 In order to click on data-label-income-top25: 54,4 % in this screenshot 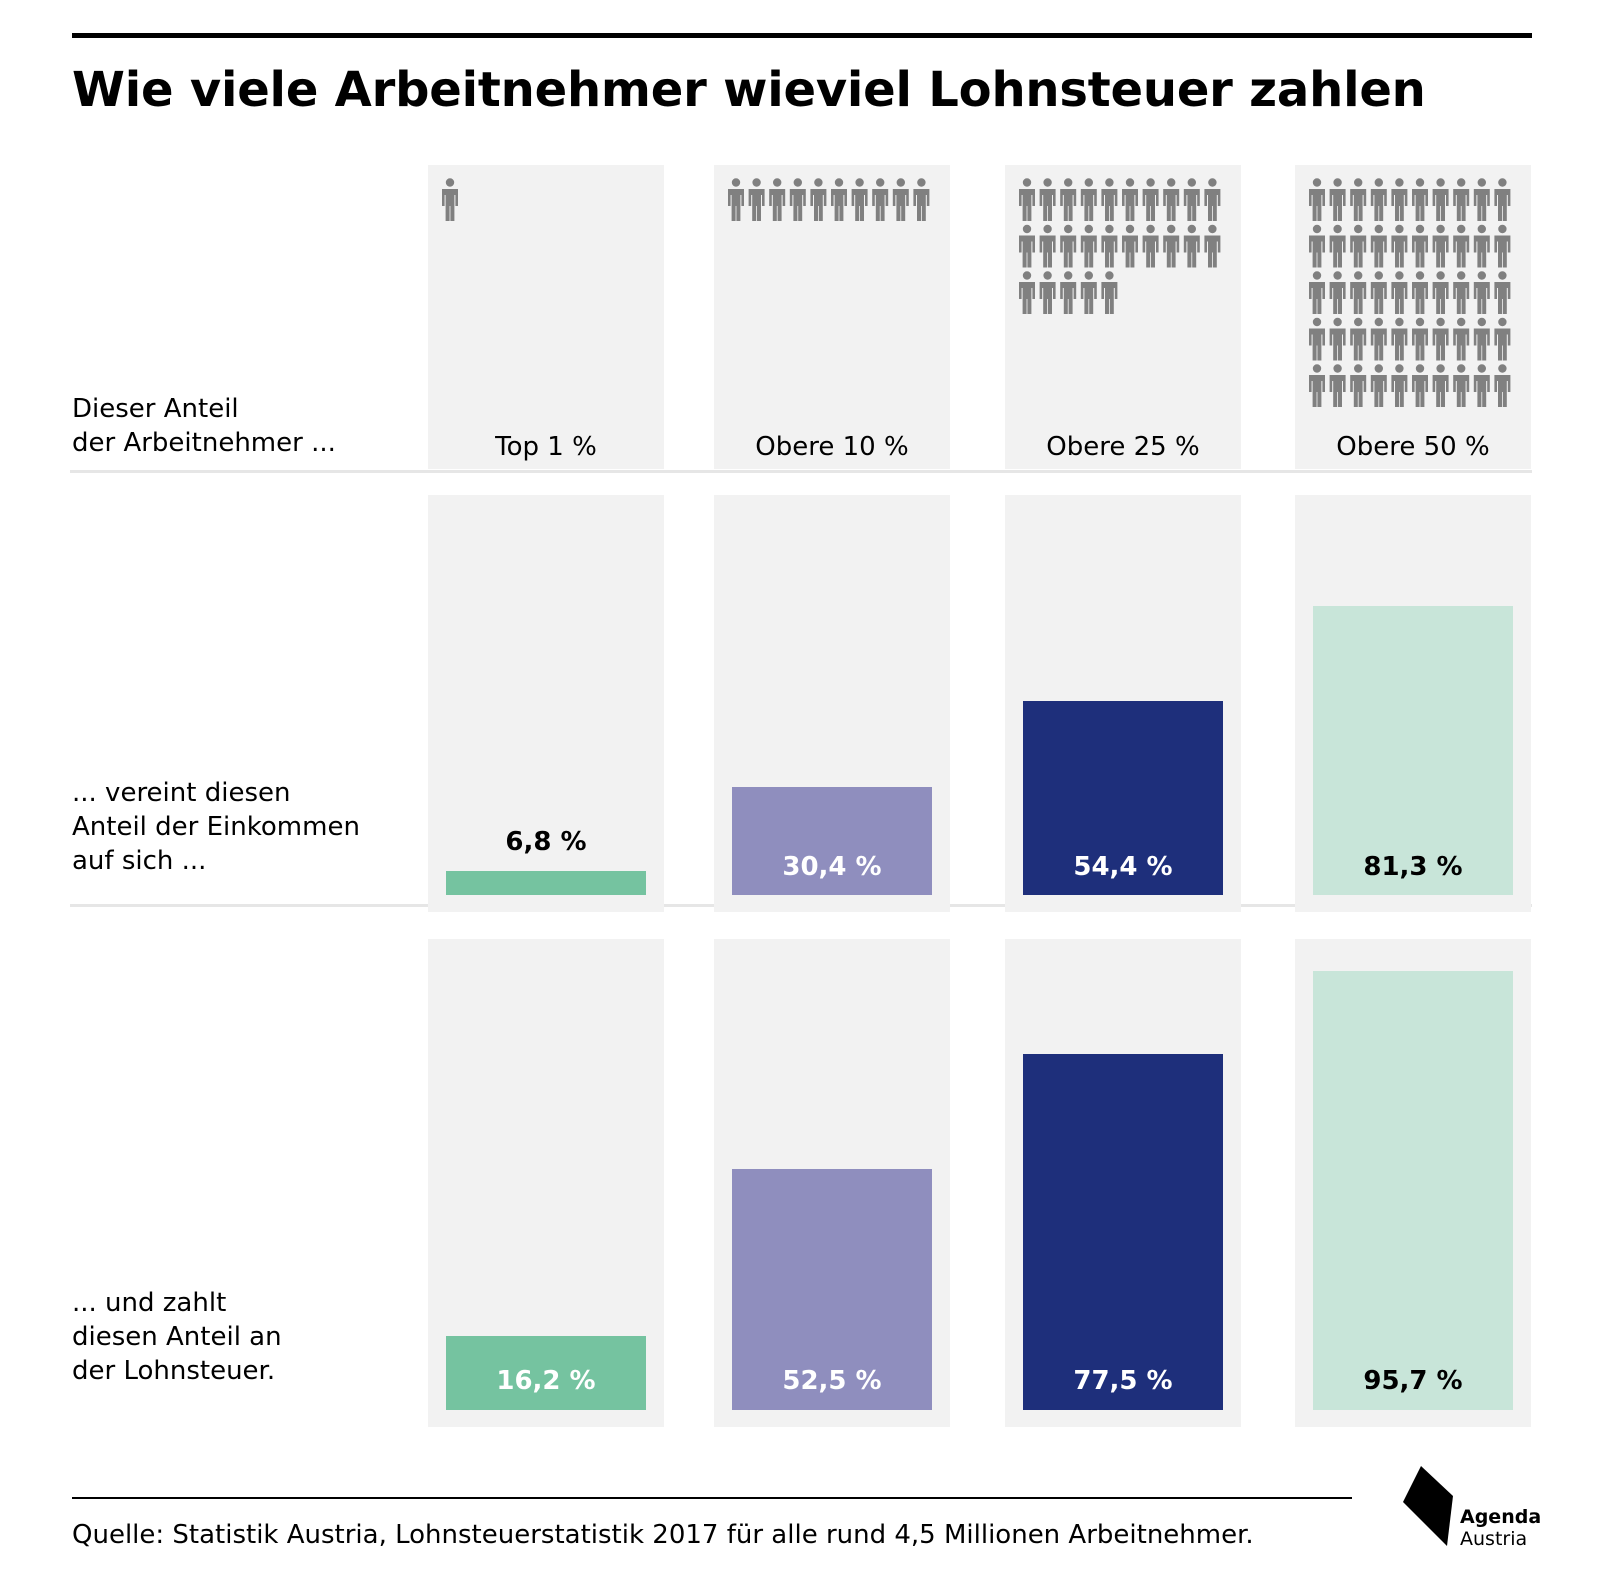, I will do `click(1123, 867)`.